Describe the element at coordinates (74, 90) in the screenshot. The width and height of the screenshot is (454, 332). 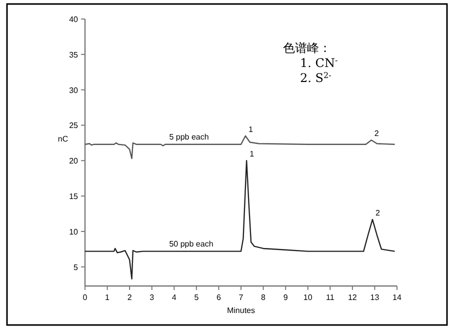
I see `y-tick-label: 30` at that location.